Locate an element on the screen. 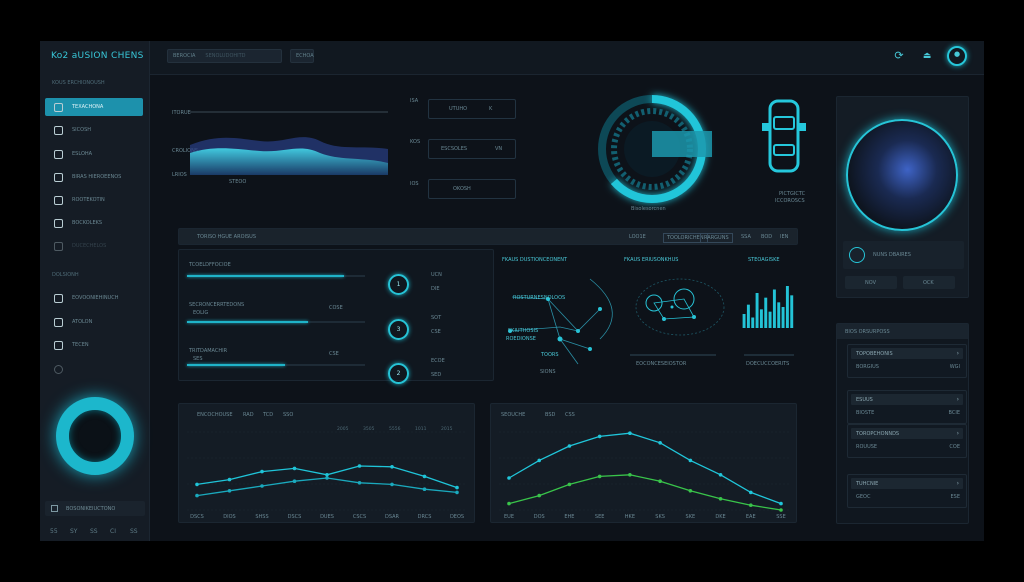  bar-mini-chart is located at coordinates (768, 307).